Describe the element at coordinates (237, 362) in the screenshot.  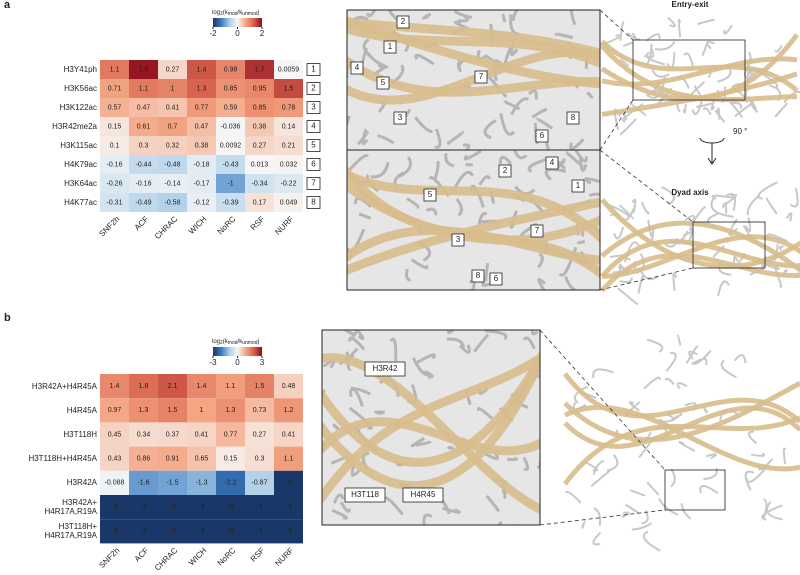
I see `colorbar-tick-label: 0` at that location.